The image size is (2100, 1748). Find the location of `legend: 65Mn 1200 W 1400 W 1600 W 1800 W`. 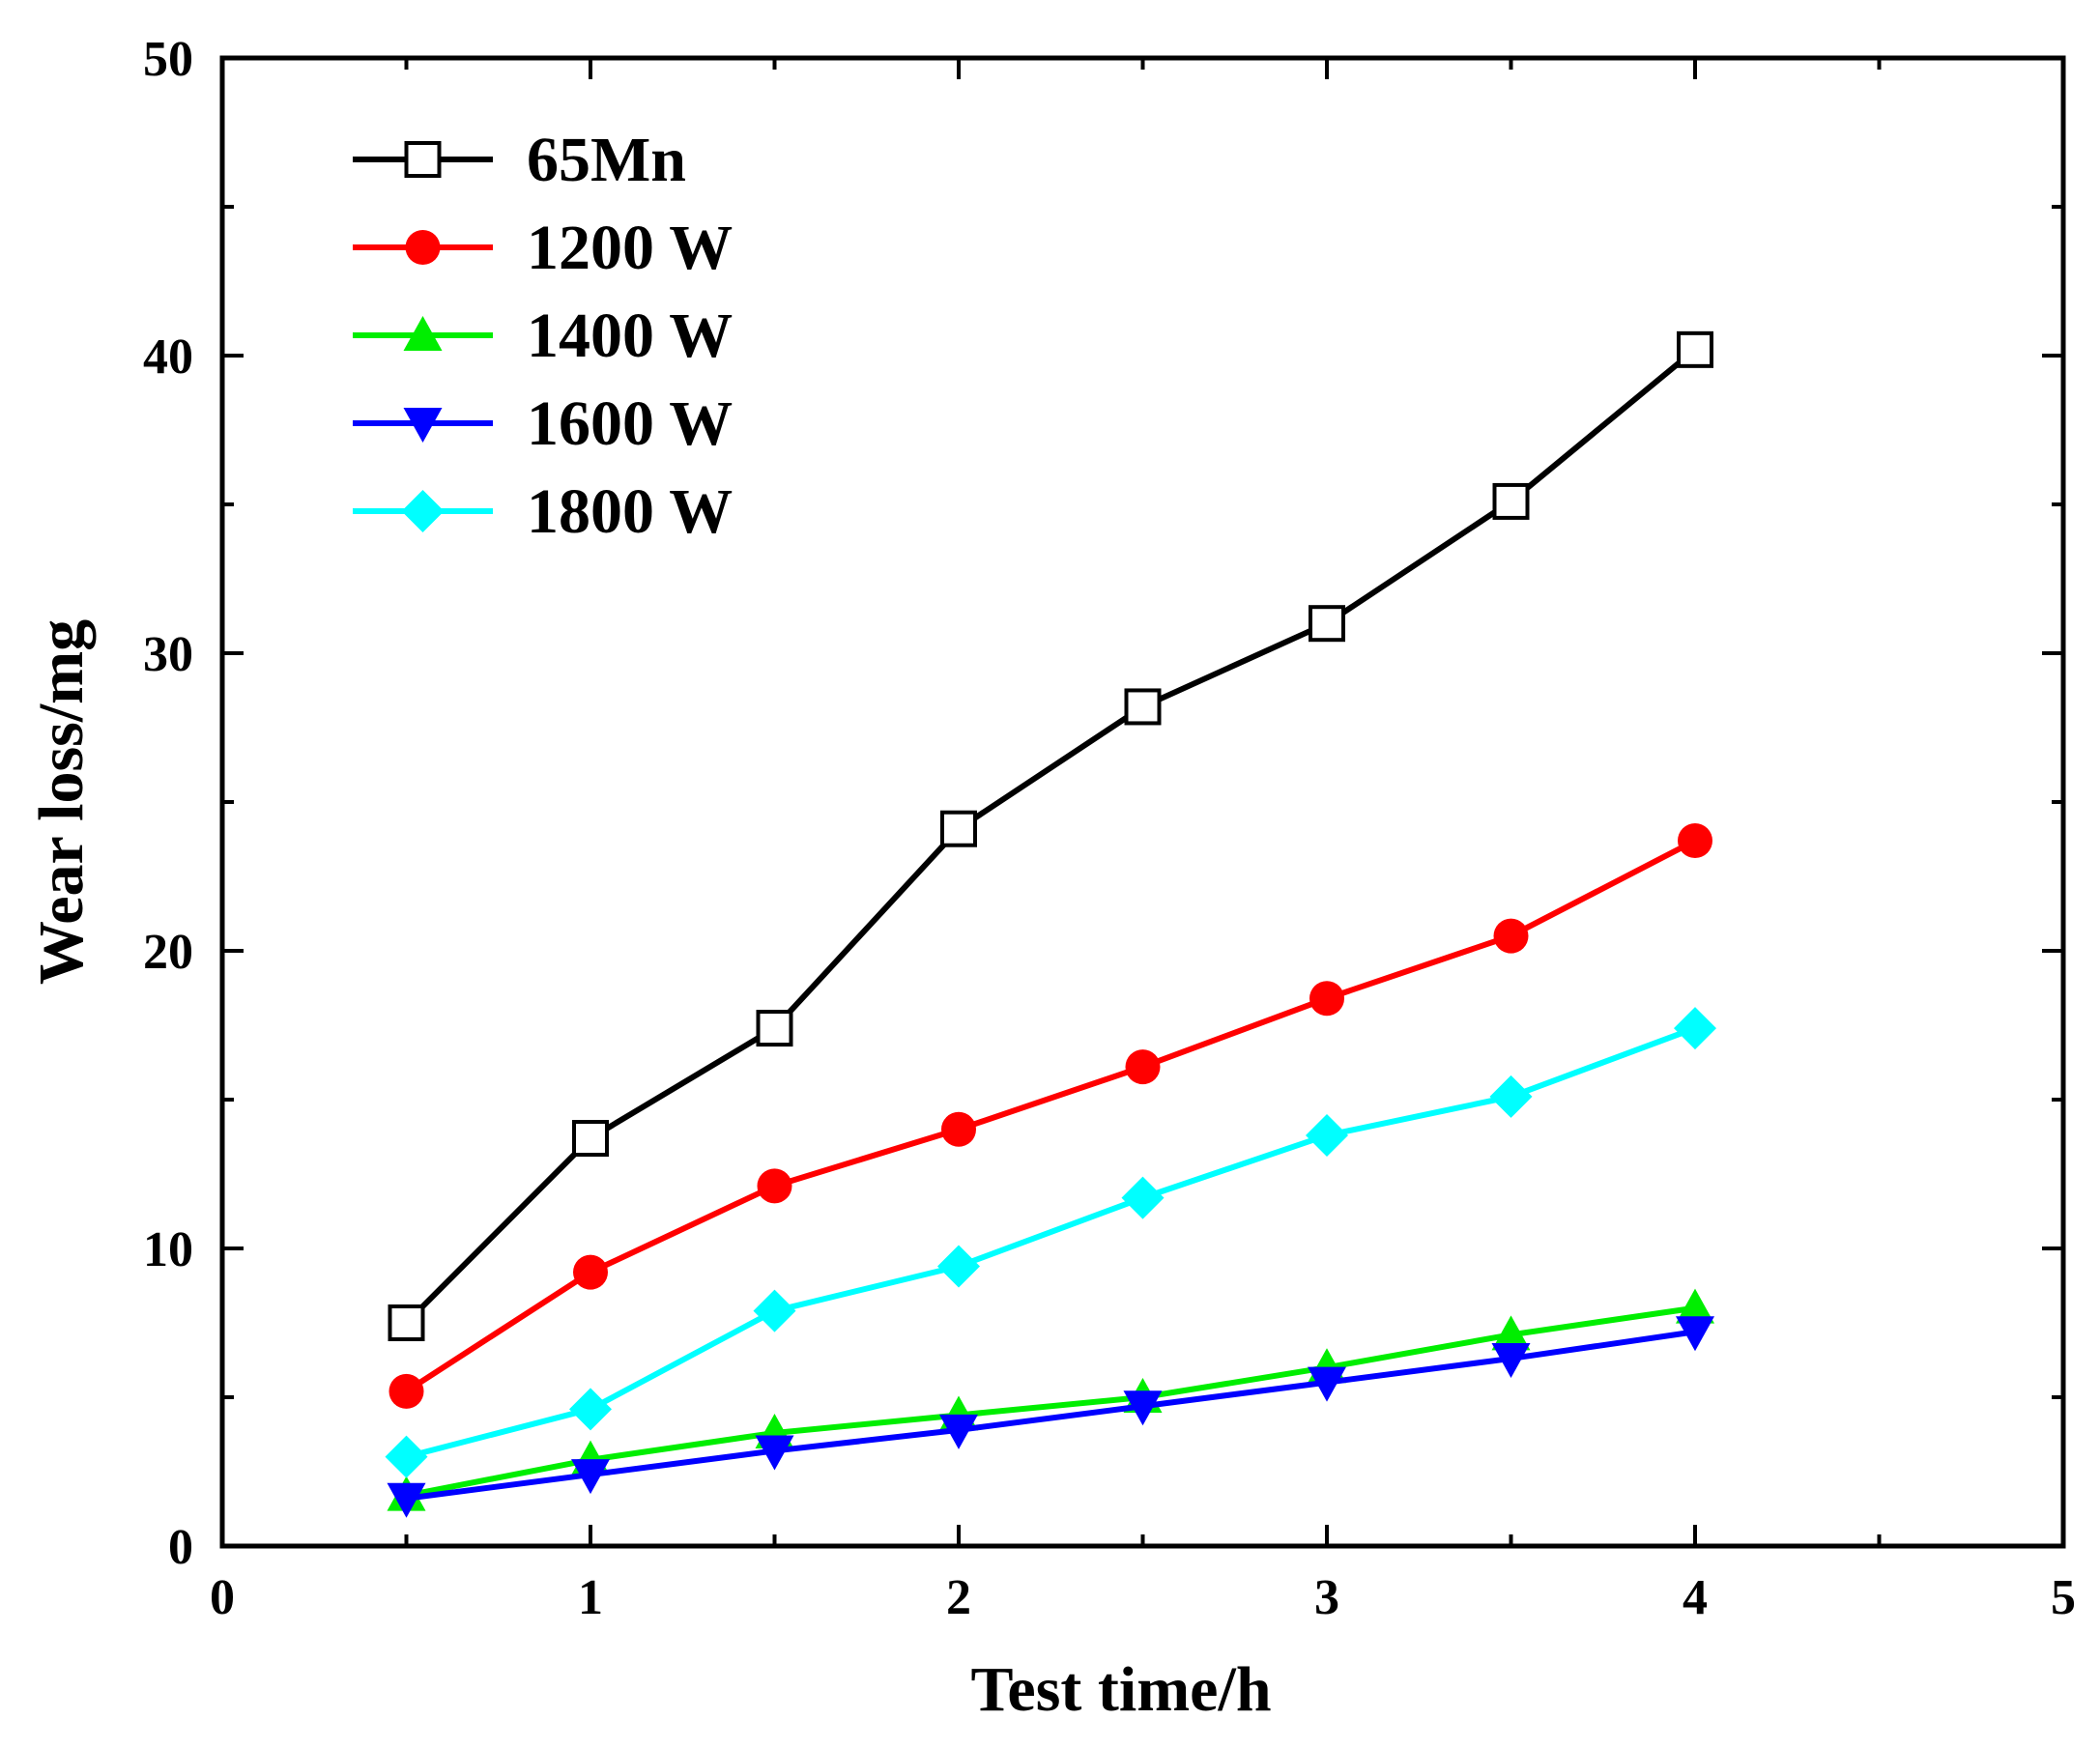

legend: 65Mn 1200 W 1400 W 1600 W 1800 W is located at coordinates (543, 336).